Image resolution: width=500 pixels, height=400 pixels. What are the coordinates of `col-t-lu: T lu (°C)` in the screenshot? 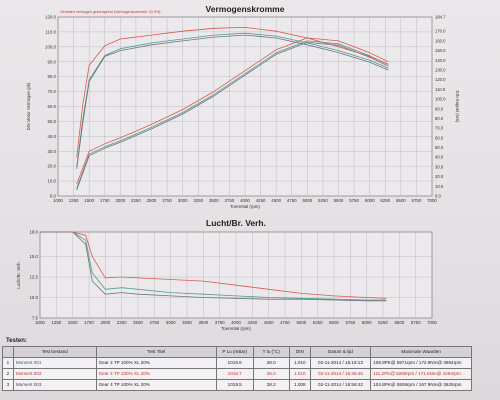 It's located at (271, 352).